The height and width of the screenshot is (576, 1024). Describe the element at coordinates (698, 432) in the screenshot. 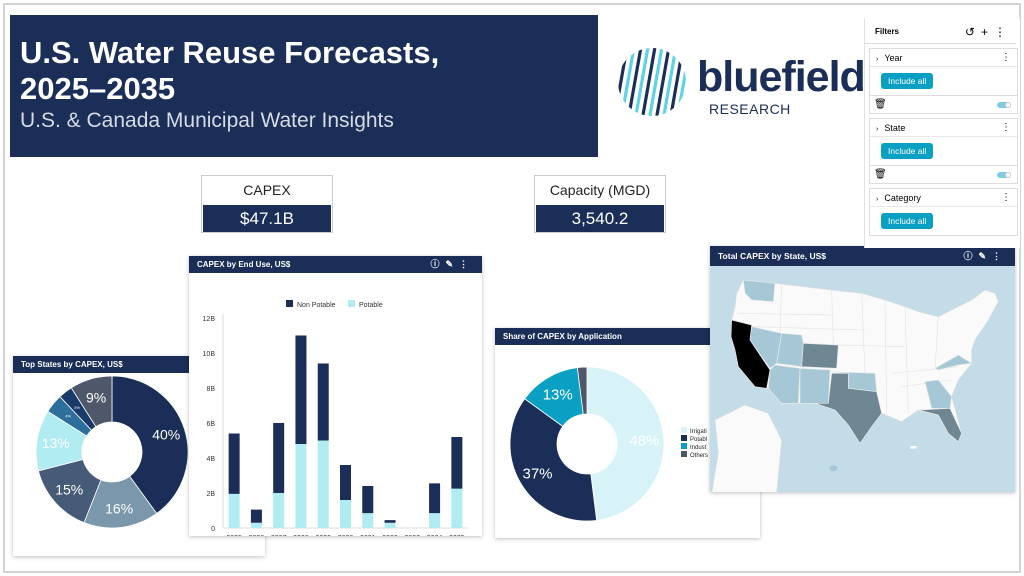

I see `legend-label: Irrigati` at that location.